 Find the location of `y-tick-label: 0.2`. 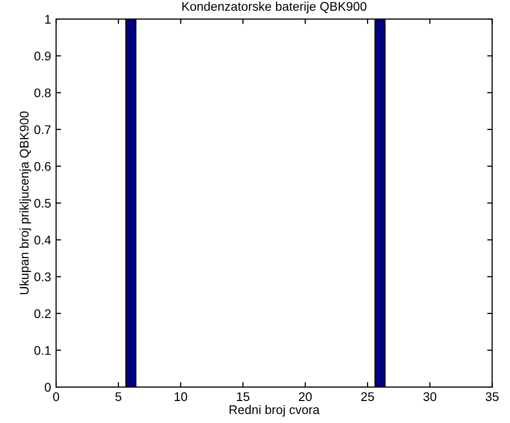

y-tick-label: 0.2 is located at coordinates (42, 313).